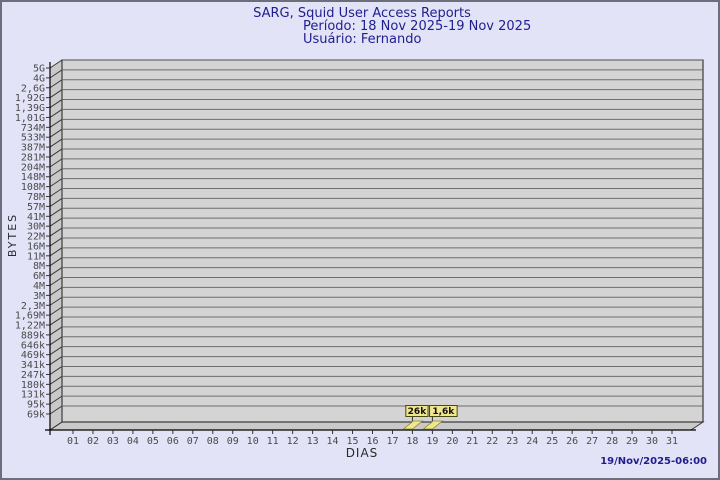 The image size is (720, 480). What do you see at coordinates (36, 237) in the screenshot?
I see `svg-text: 22M` at bounding box center [36, 237].